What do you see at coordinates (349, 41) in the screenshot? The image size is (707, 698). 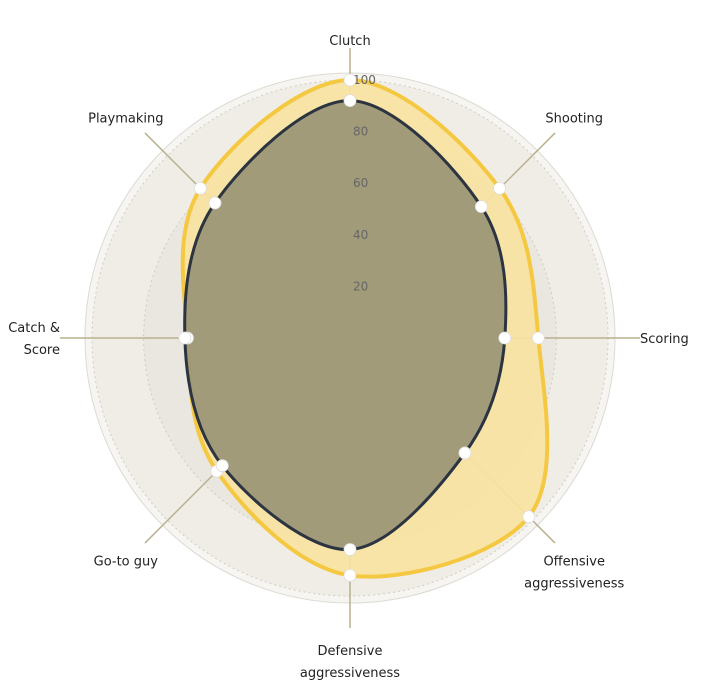 I see `axis-label-1: Clutch` at bounding box center [349, 41].